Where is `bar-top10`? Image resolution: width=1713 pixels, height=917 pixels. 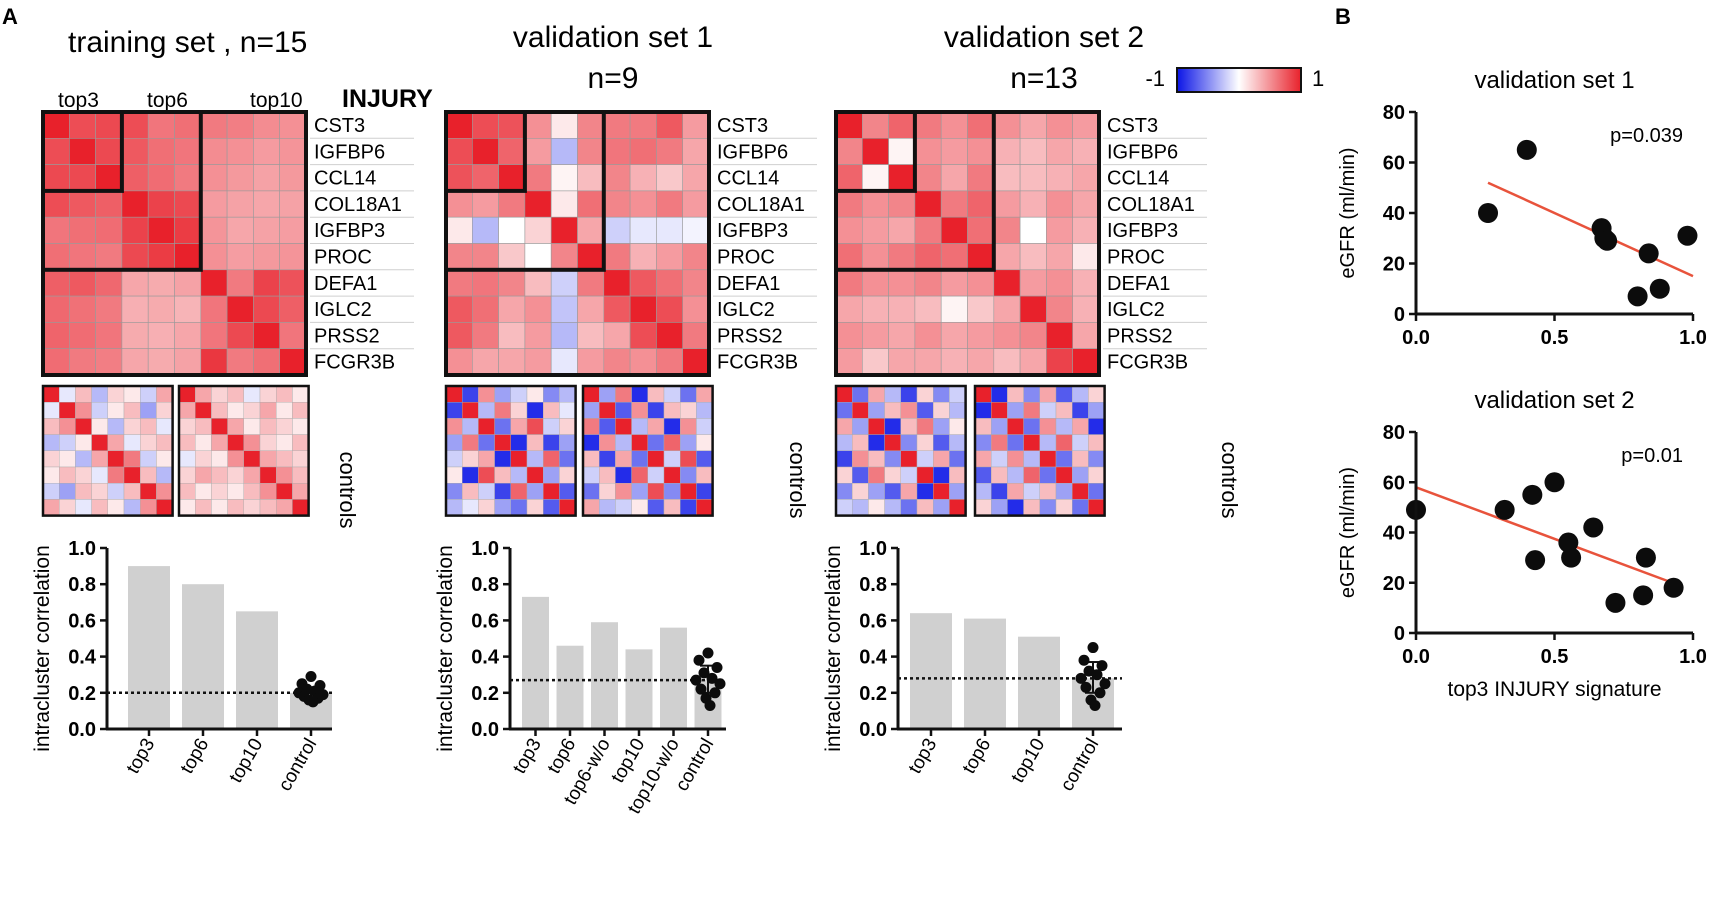 bar-top10 is located at coordinates (257, 670).